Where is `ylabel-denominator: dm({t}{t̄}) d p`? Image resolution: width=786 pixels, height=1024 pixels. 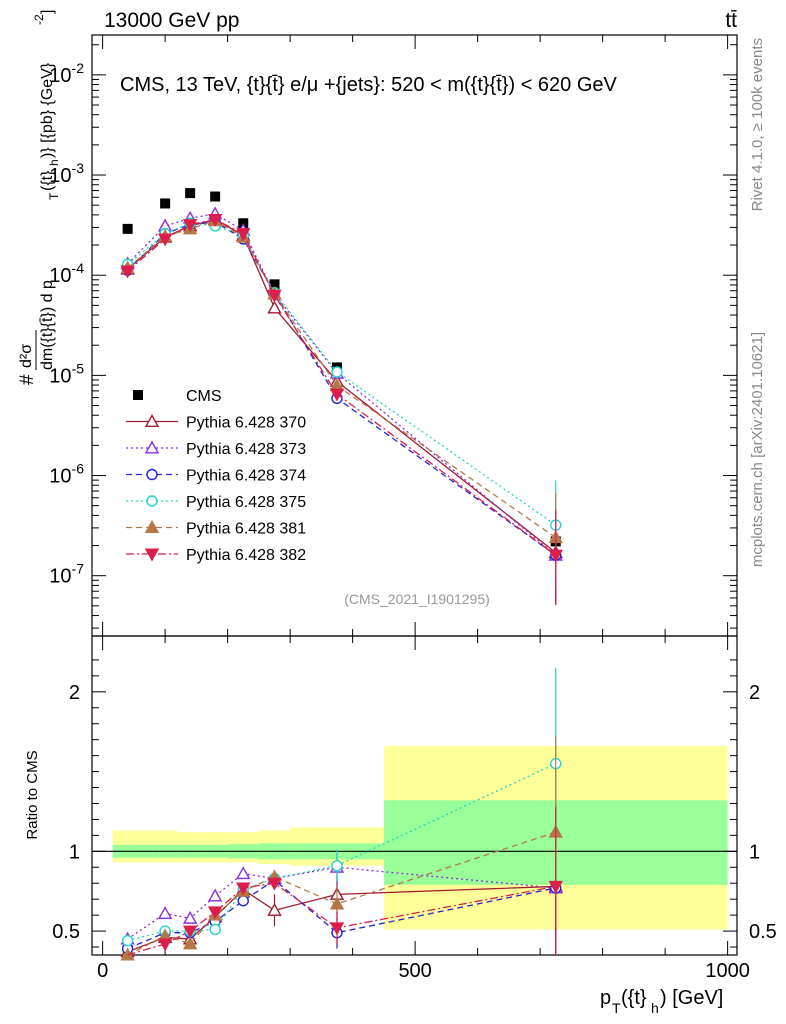 ylabel-denominator: dm({t}{t̄}) d p is located at coordinates (47, 325).